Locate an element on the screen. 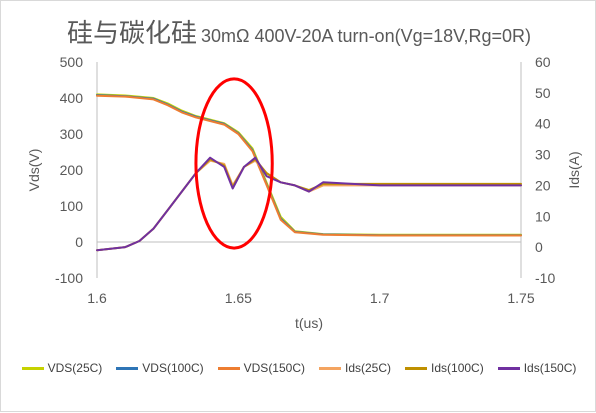 The width and height of the screenshot is (596, 413). chart-title-main: 硅与碳化硅 is located at coordinates (131, 34).